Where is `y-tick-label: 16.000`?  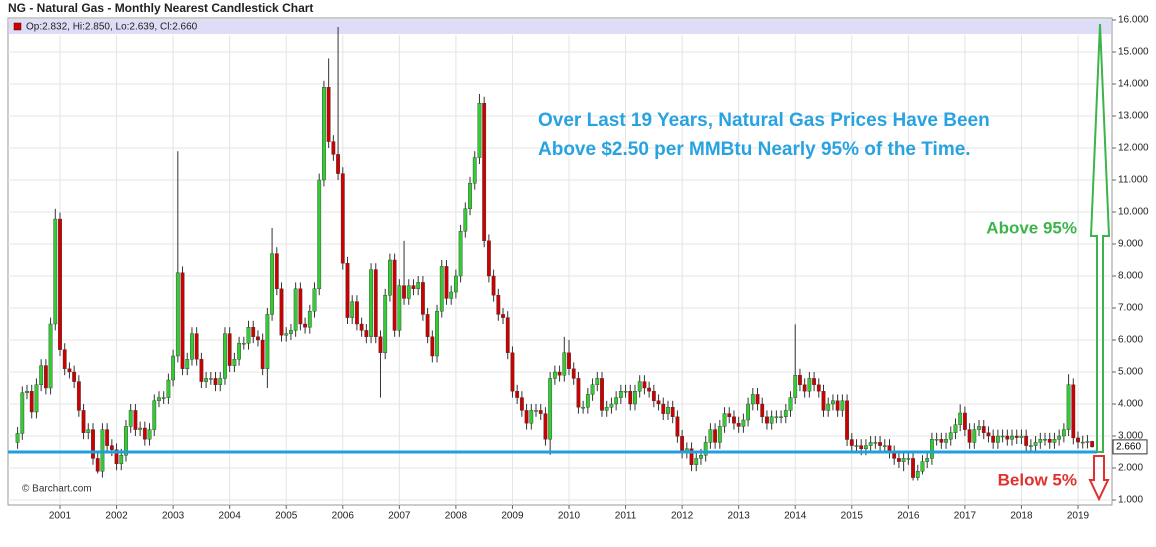 y-tick-label: 16.000 is located at coordinates (1133, 20).